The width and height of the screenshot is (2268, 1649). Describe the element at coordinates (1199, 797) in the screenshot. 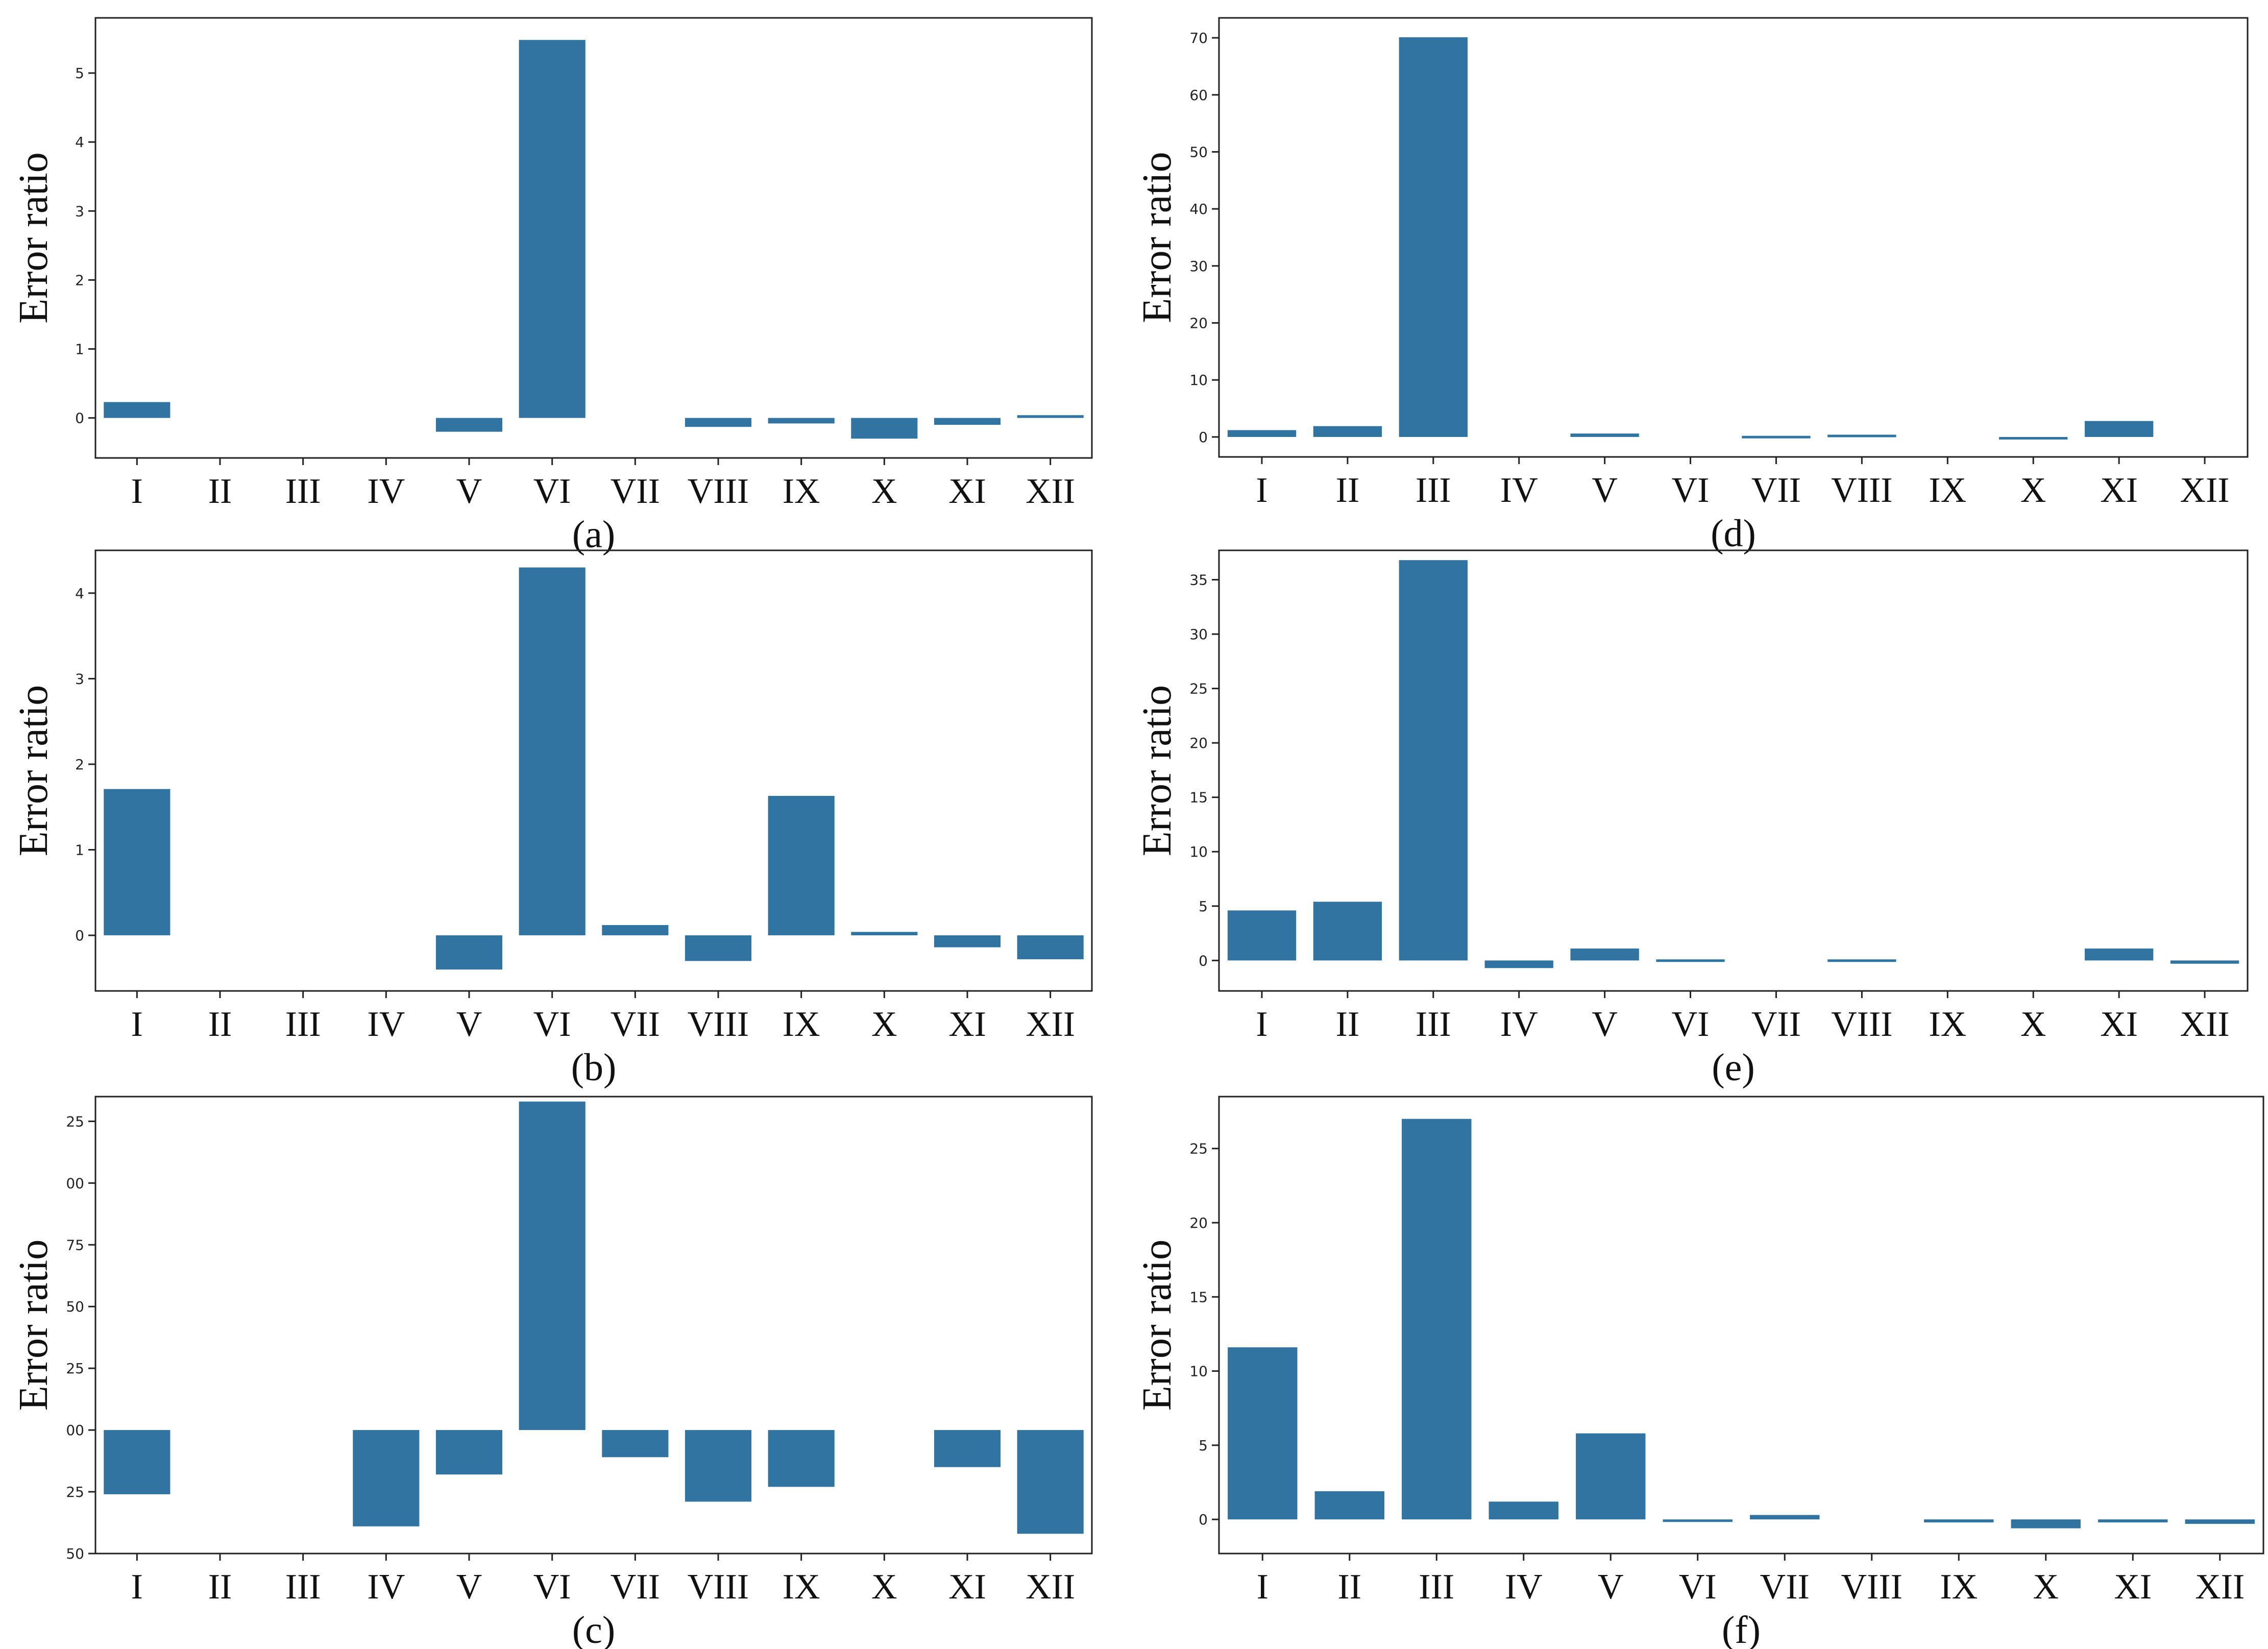

I see `y-tick-label: 15` at that location.